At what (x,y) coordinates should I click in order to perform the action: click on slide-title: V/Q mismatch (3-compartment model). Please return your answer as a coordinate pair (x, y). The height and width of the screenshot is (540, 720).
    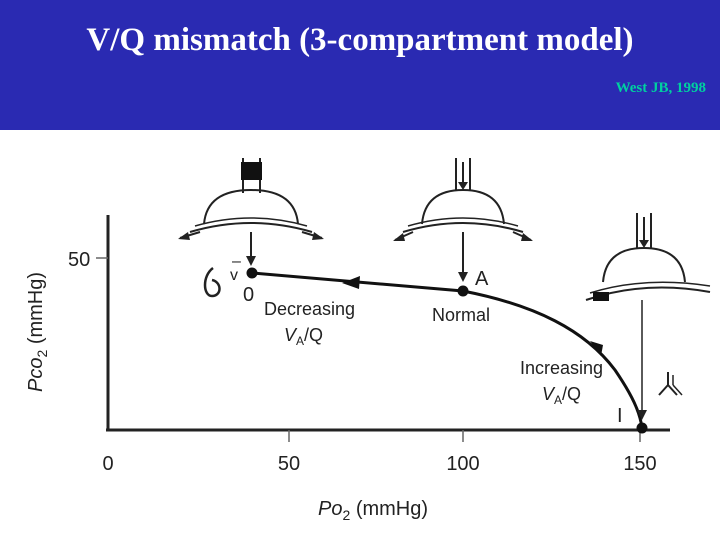
    Looking at the image, I should click on (360, 40).